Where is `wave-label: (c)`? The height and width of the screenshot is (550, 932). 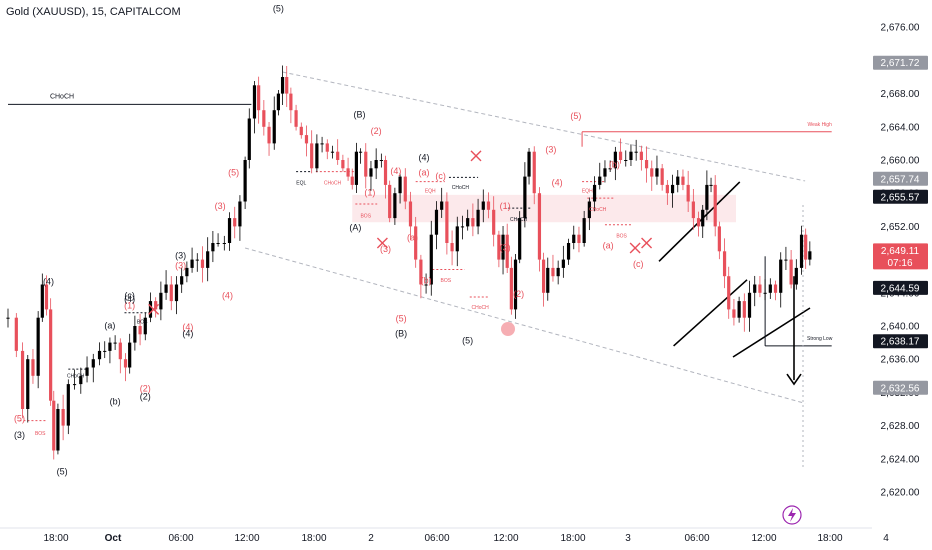 wave-label: (c) is located at coordinates (129, 295).